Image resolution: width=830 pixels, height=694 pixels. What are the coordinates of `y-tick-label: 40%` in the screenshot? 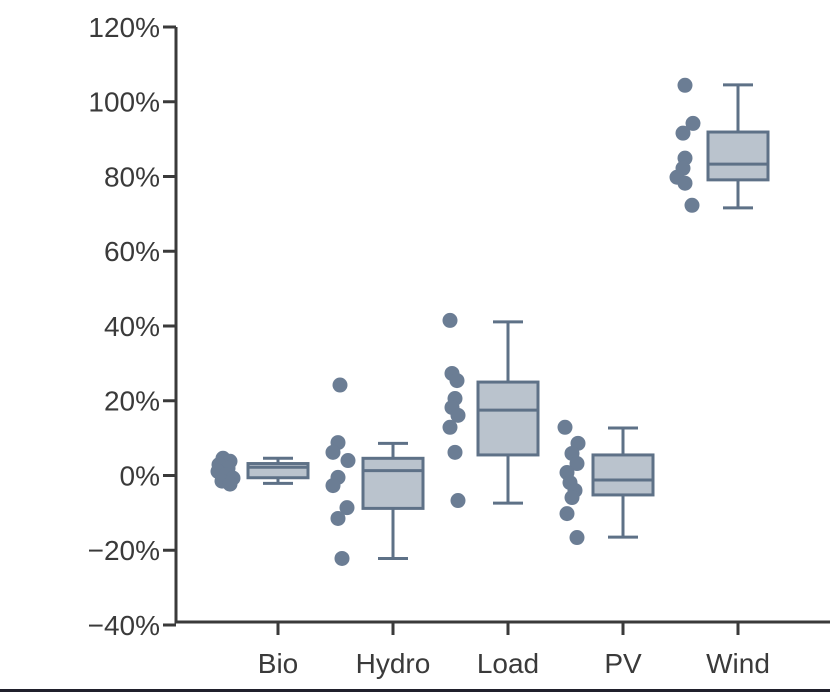 It's located at (132, 326).